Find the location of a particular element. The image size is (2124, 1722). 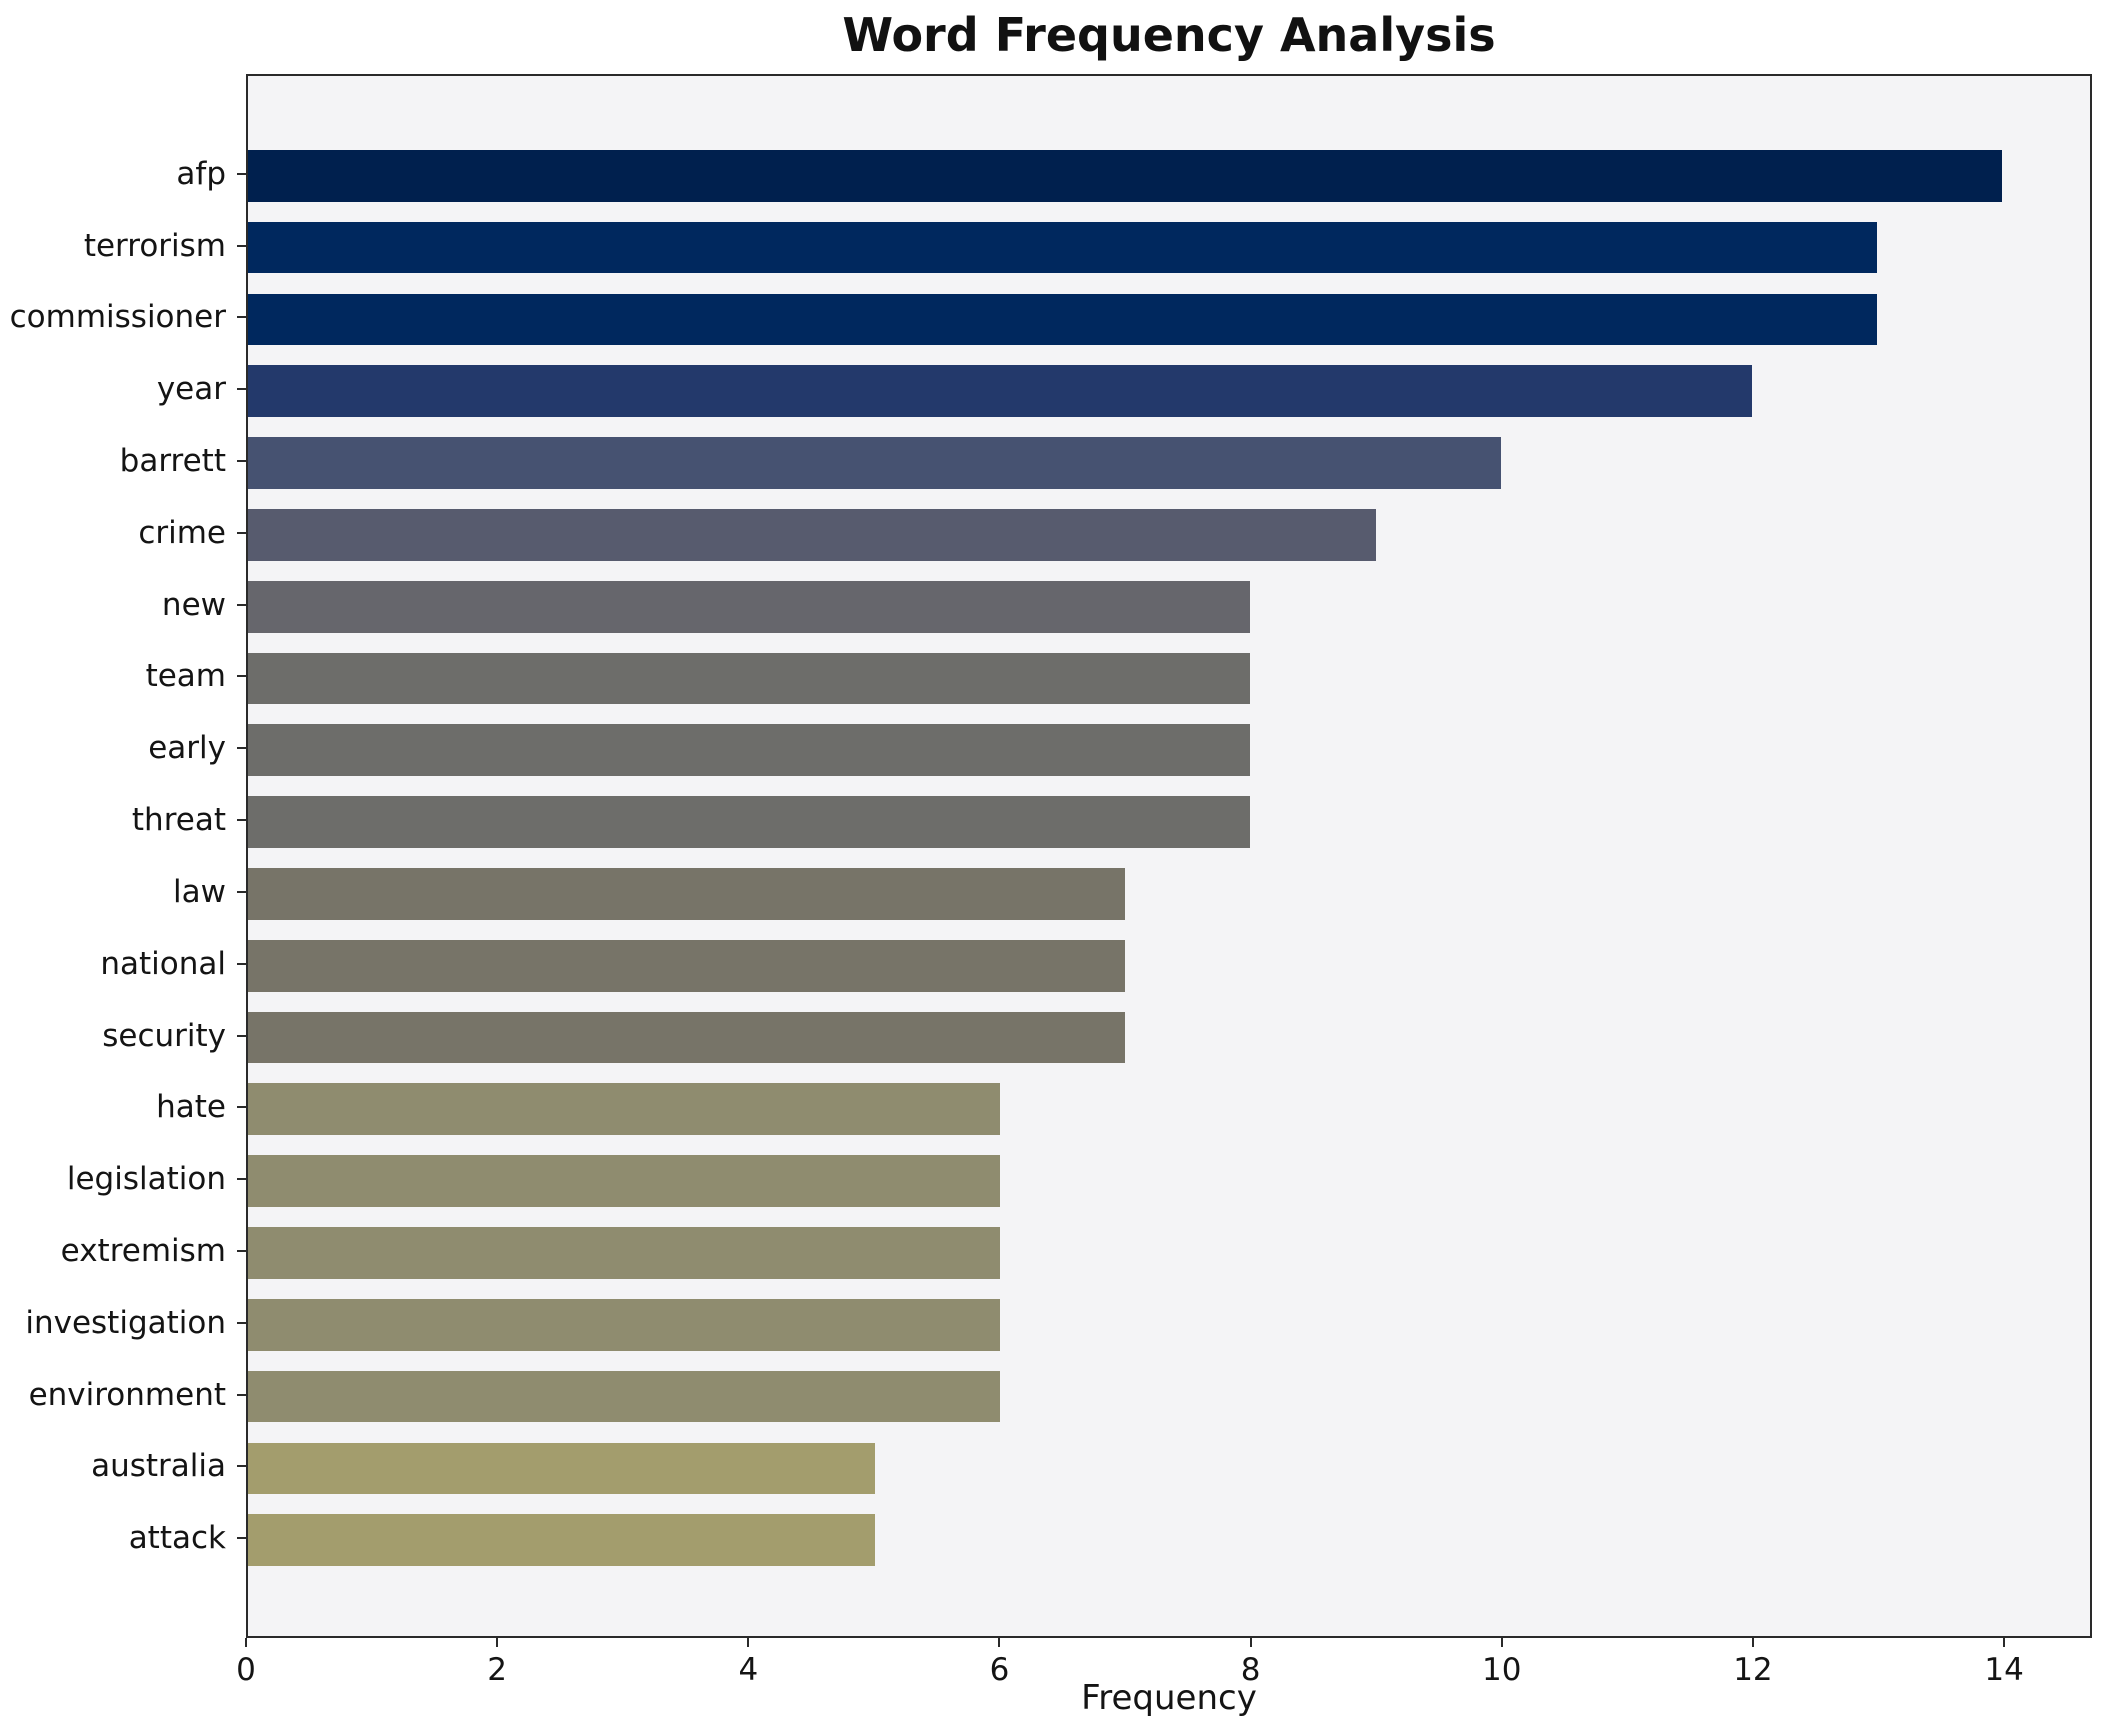

bar-extremism is located at coordinates (624, 1253).